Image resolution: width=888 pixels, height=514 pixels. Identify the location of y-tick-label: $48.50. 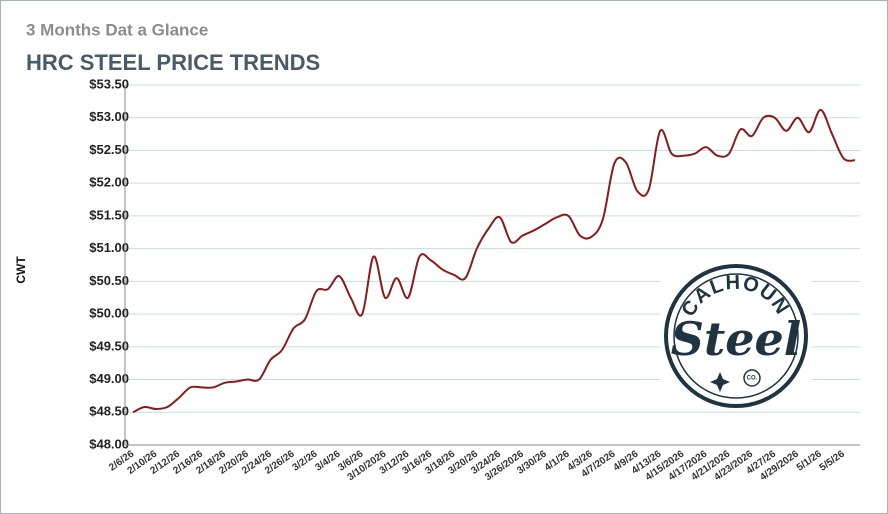
(109, 411).